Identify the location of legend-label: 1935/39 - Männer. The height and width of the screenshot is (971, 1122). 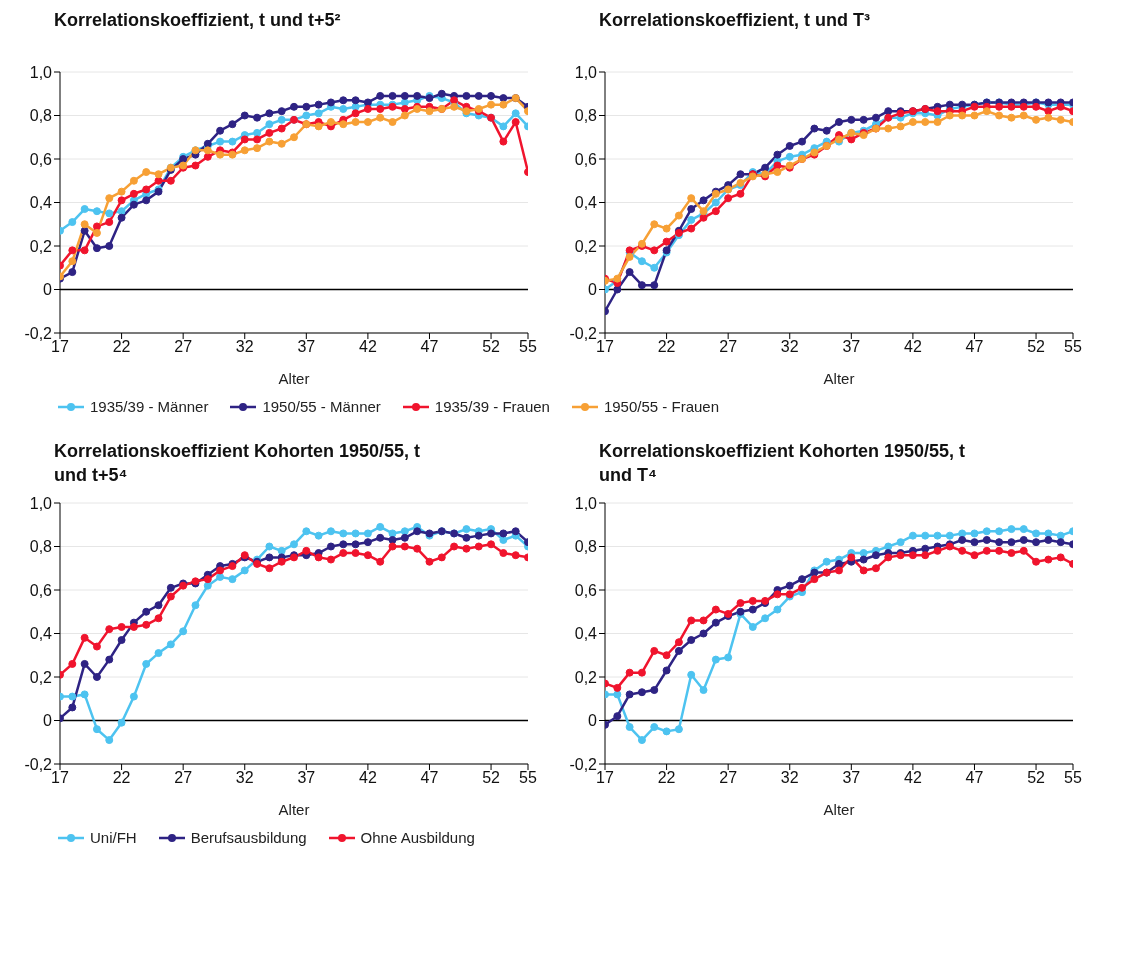
(149, 406).